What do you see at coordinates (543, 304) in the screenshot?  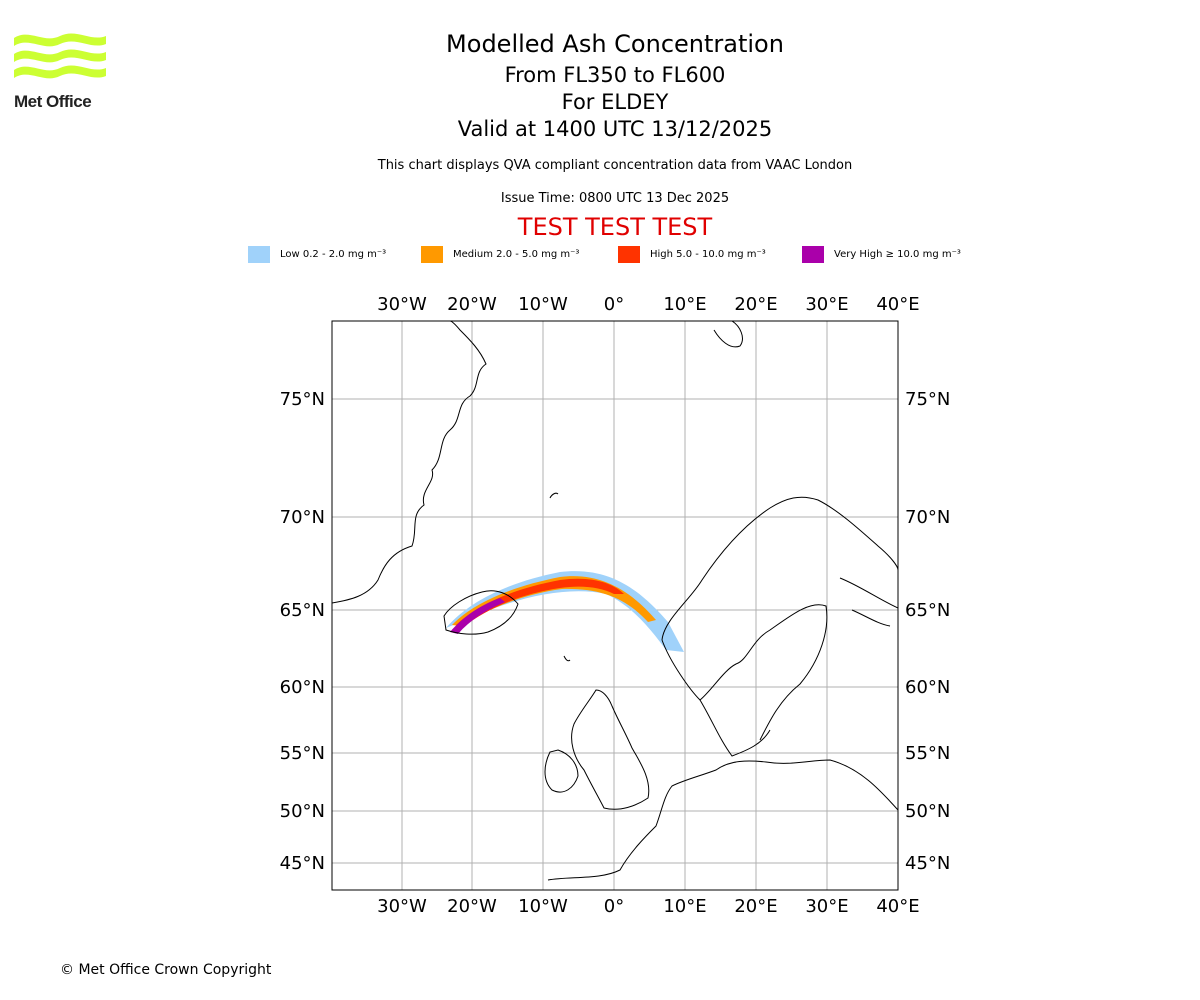 I see `lon-tick-top-3: 10°W` at bounding box center [543, 304].